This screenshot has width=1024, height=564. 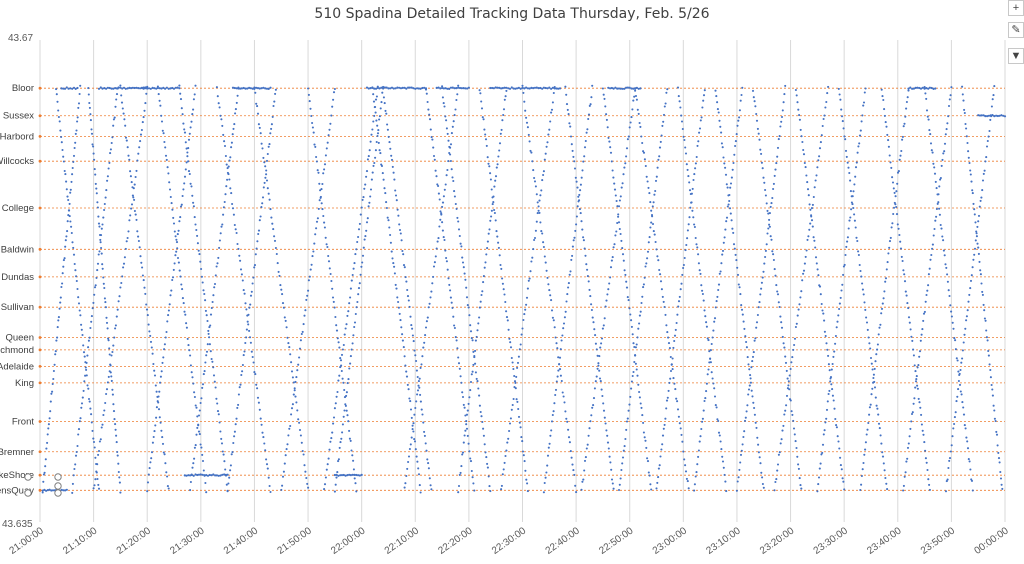 What do you see at coordinates (1016, 56) in the screenshot?
I see `chart-filter-funnel-icon: ▼` at bounding box center [1016, 56].